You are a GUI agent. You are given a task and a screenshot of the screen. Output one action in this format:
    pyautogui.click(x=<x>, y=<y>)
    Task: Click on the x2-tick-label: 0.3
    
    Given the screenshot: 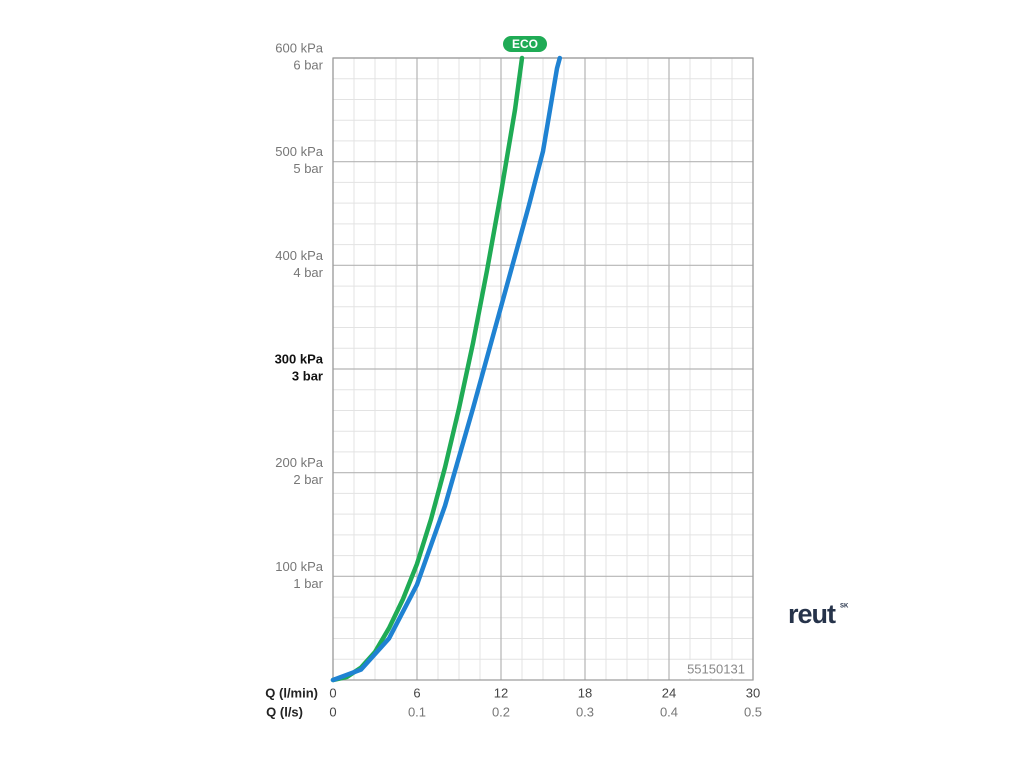 What is the action you would take?
    pyautogui.click(x=585, y=711)
    